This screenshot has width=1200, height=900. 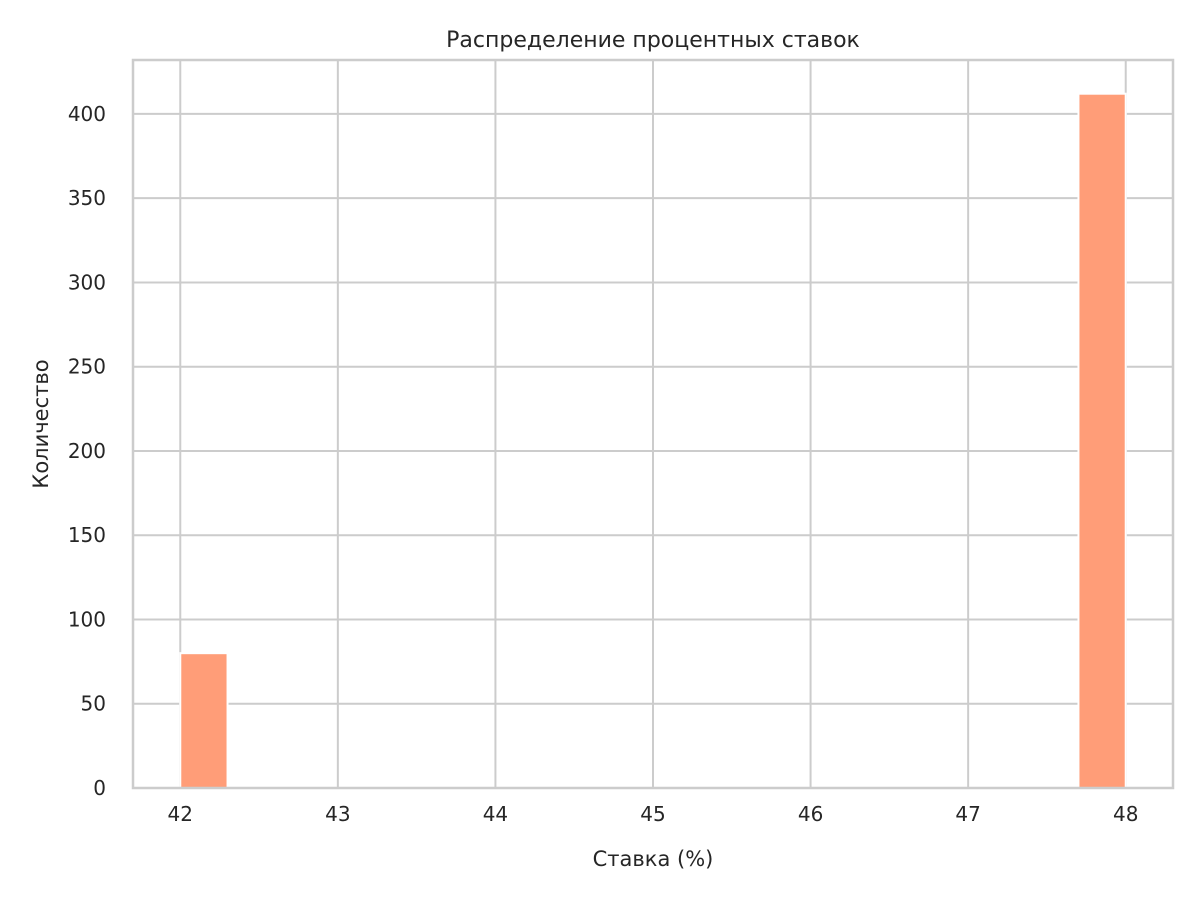 I want to click on y-tick-label: 50, so click(x=93, y=704).